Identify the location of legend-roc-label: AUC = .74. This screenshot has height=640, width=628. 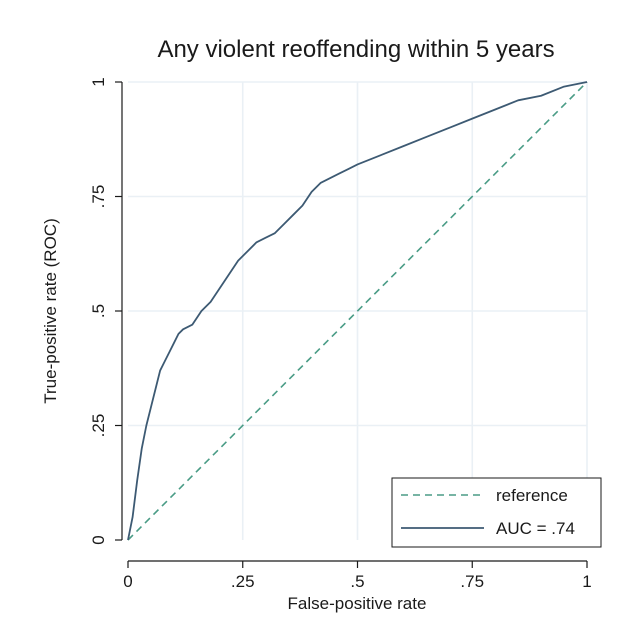
(535, 528).